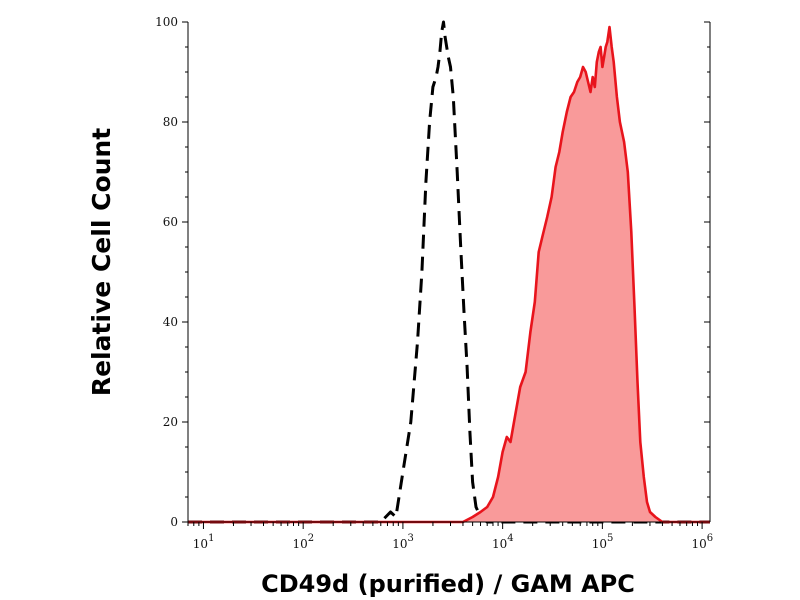 This screenshot has height=600, width=800. What do you see at coordinates (204, 542) in the screenshot?
I see `x-tick-label: 10¹` at bounding box center [204, 542].